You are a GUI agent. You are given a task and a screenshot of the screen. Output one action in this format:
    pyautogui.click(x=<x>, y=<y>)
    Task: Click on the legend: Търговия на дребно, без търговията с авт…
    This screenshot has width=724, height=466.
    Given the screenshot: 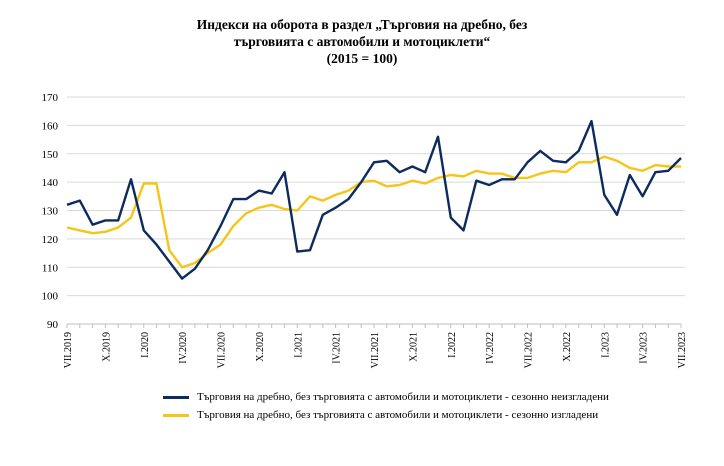 What is the action you would take?
    pyautogui.click(x=386, y=406)
    